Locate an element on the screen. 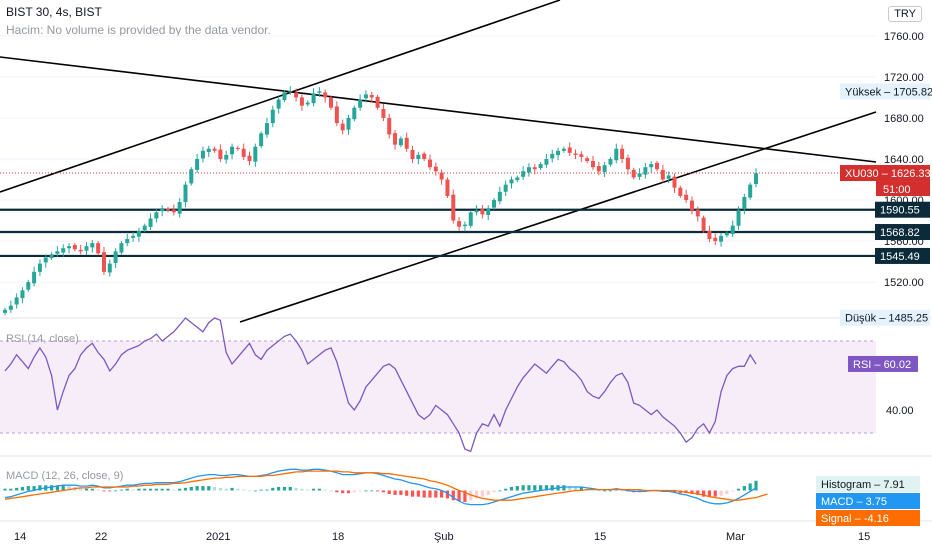 This screenshot has height=550, width=932. price-axis-tick: 1760.00 is located at coordinates (904, 37).